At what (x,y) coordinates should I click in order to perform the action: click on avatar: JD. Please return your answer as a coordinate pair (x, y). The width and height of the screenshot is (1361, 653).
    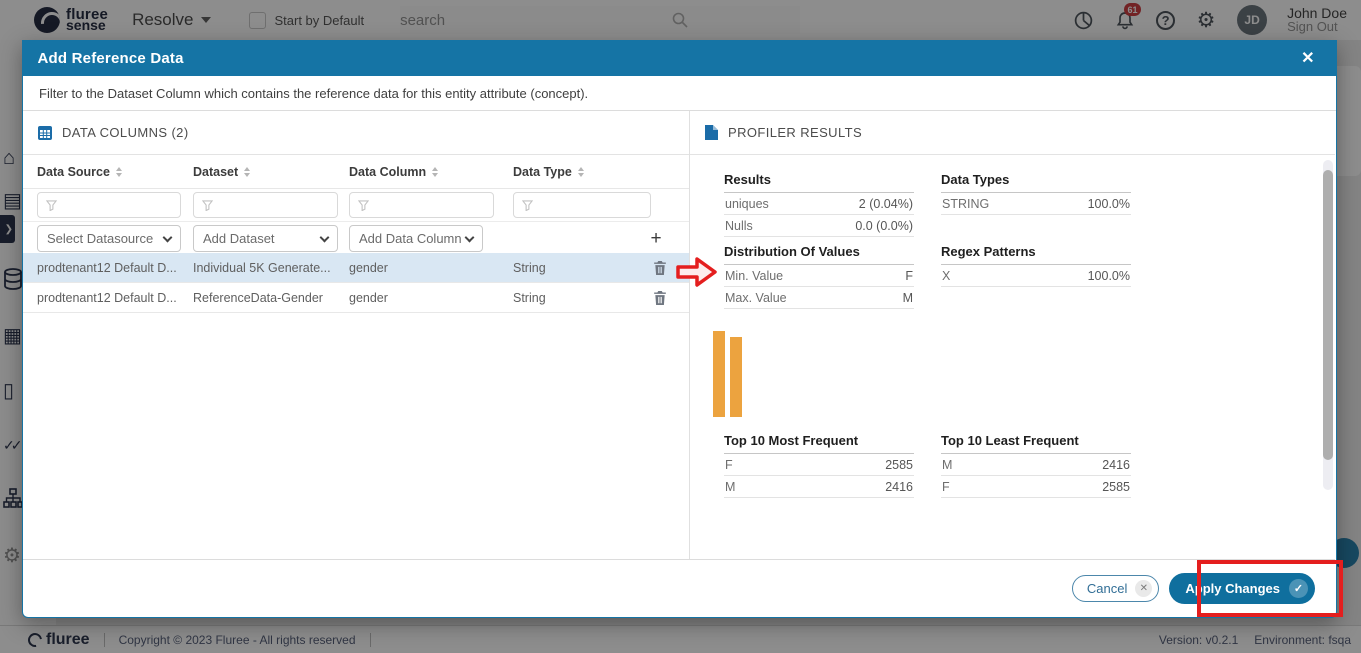
    Looking at the image, I should click on (1252, 20).